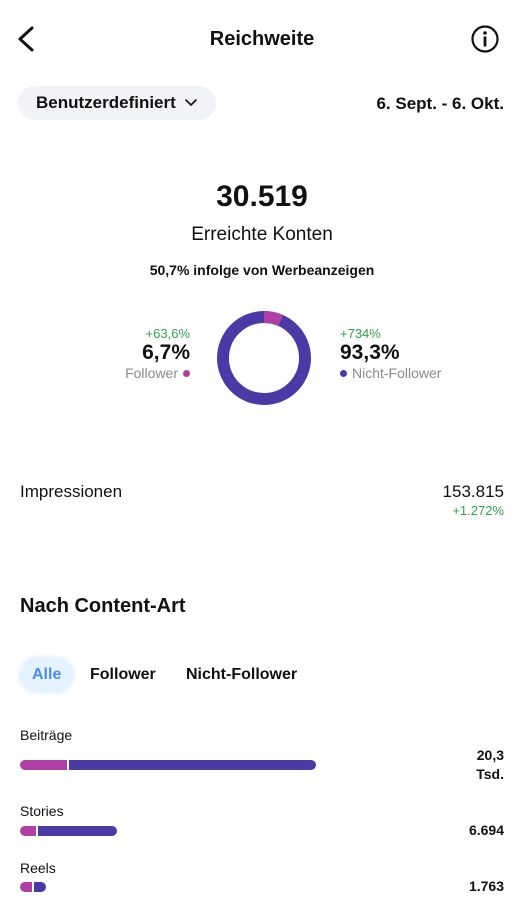  I want to click on date-range-text: 6. Sept. - 6. Okt., so click(440, 103).